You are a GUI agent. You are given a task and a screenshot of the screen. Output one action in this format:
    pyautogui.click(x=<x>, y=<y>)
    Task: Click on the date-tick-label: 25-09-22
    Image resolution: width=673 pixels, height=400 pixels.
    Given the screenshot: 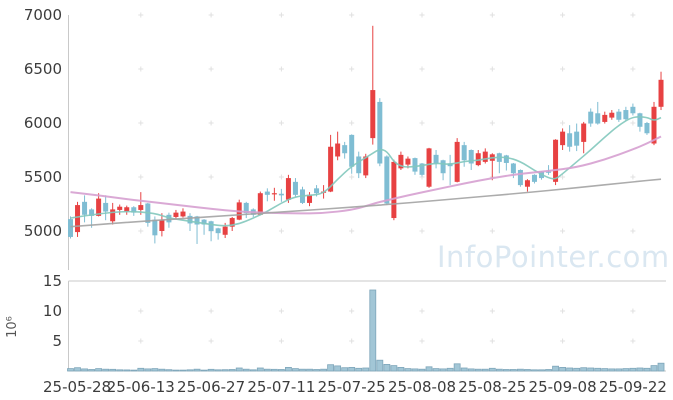 What is the action you would take?
    pyautogui.click(x=633, y=387)
    